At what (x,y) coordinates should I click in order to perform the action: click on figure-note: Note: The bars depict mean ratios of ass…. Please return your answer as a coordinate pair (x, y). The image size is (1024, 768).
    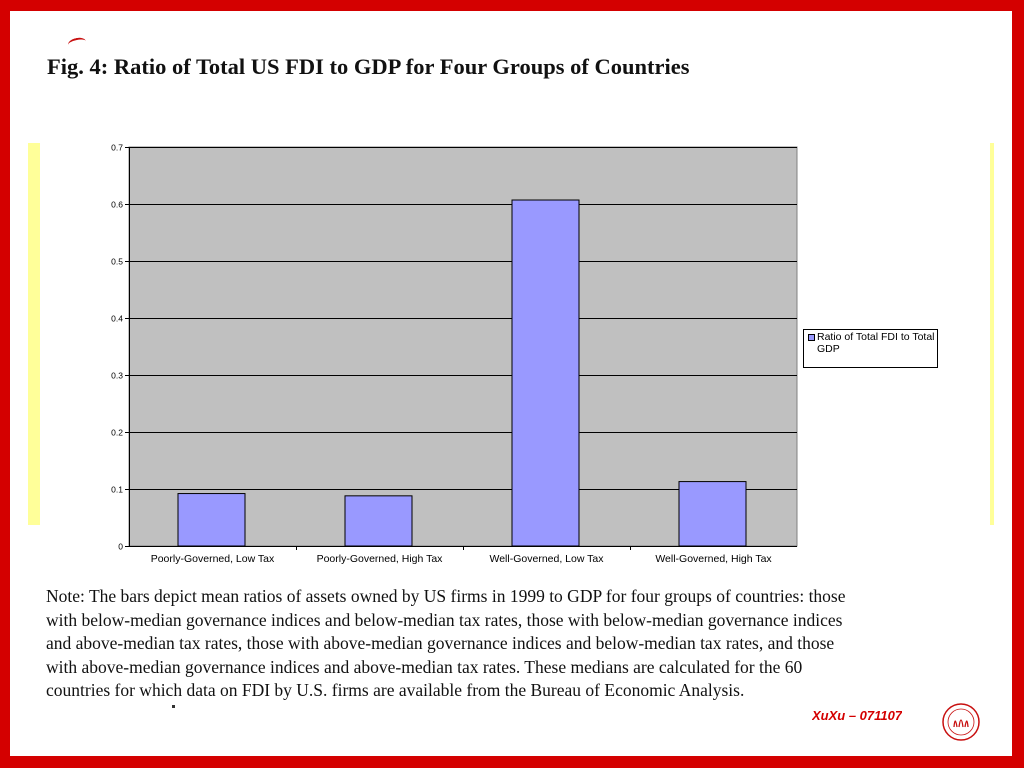
    Looking at the image, I should click on (520, 644).